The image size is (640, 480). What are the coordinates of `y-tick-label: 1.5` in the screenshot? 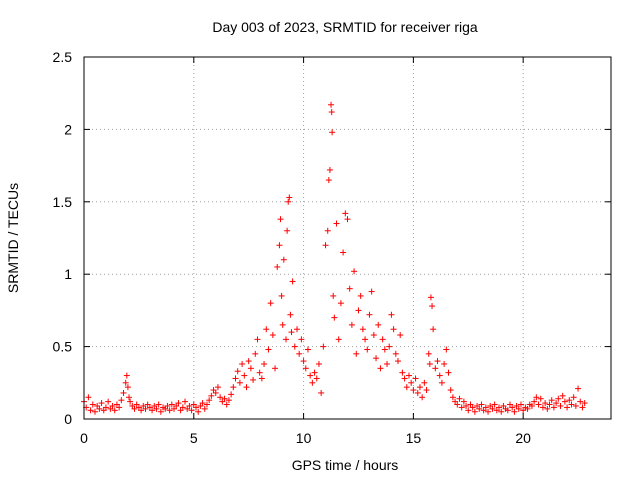 It's located at (63, 202).